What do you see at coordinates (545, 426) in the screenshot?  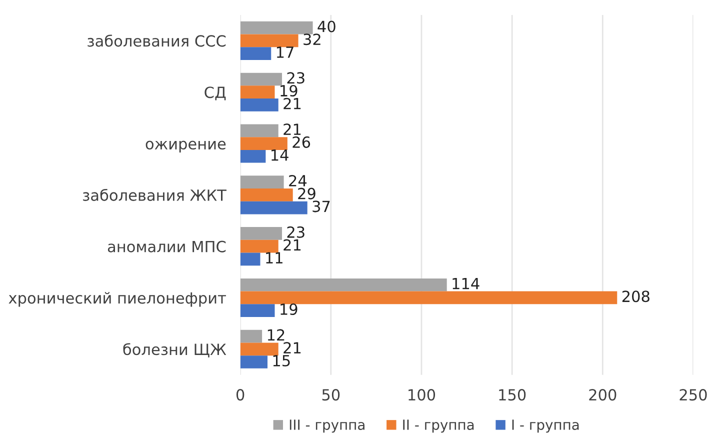 I see `legend-label: I - группа` at bounding box center [545, 426].